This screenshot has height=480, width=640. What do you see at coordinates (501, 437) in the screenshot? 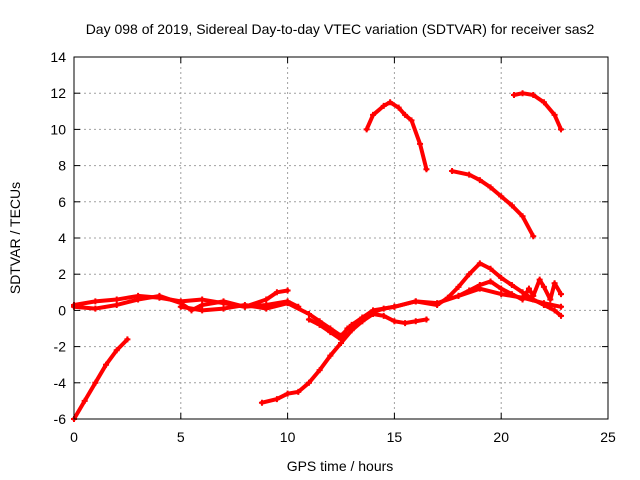
I see `x-tick-label: 20` at bounding box center [501, 437].